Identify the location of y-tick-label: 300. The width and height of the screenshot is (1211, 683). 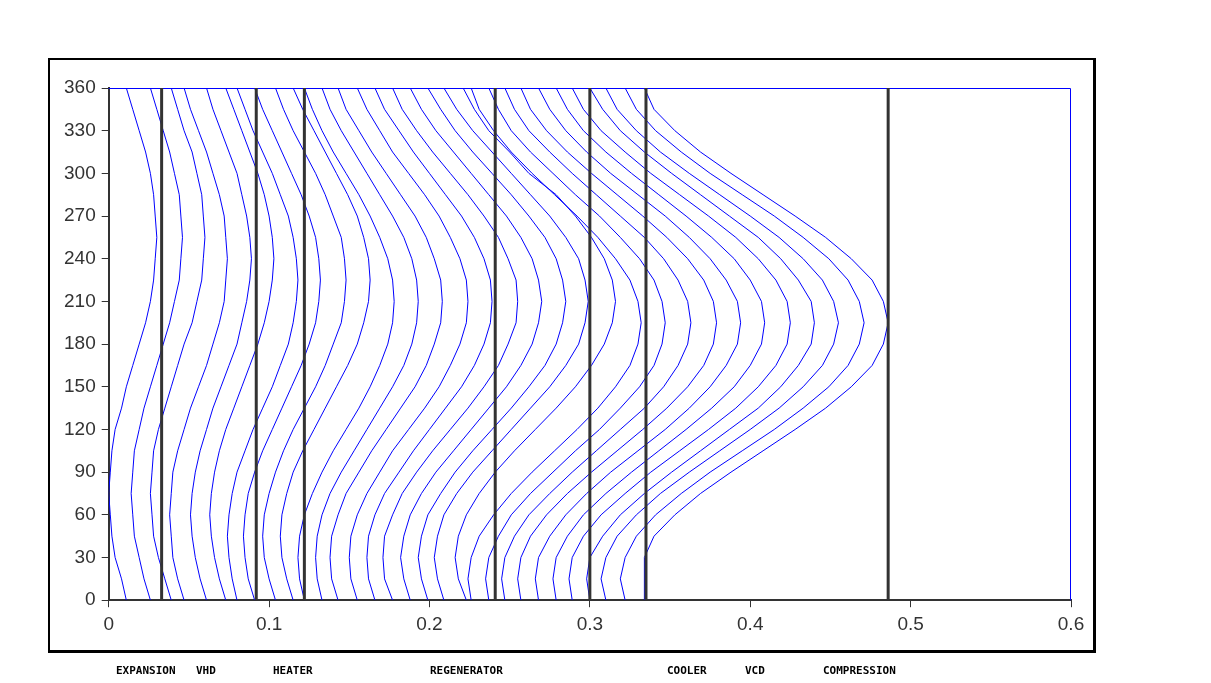
(80, 172).